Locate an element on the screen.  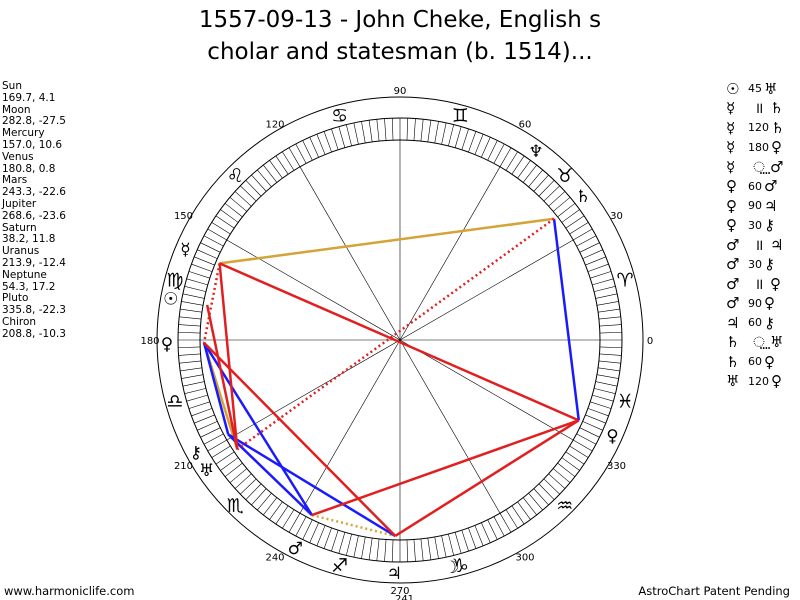
zodiac-sign-glyph: ♌ is located at coordinates (235, 176).